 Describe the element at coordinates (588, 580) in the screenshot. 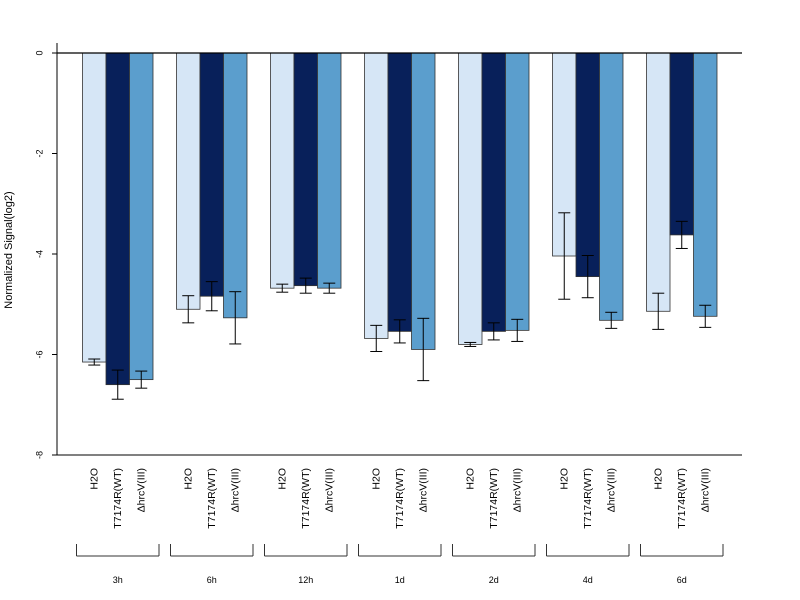

I see `group-label: 4d` at that location.